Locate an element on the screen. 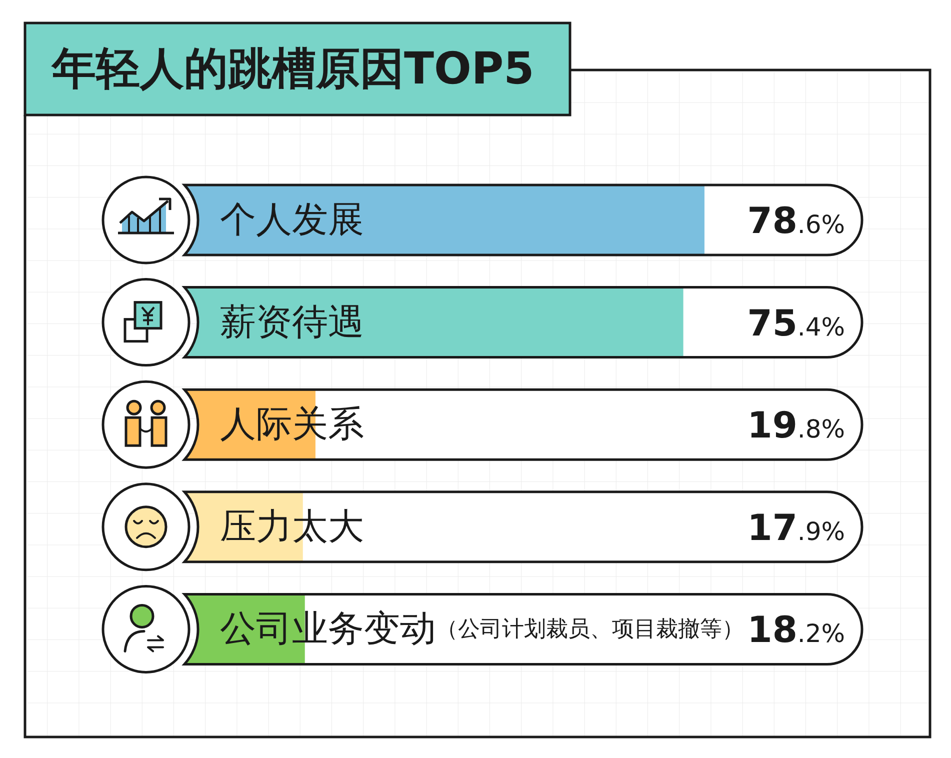  data-label: 78.6% is located at coordinates (796, 221).